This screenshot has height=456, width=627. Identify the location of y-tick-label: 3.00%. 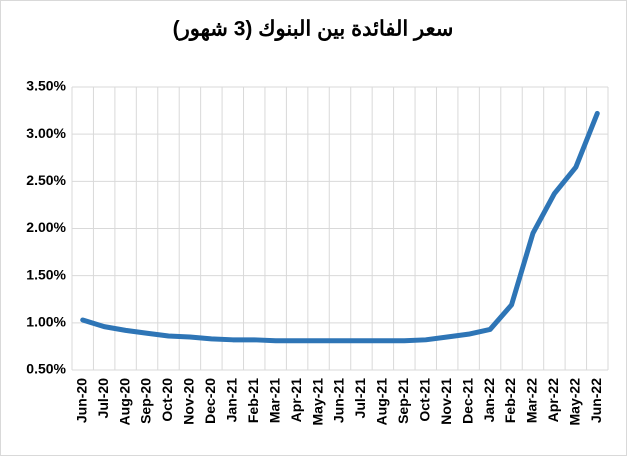
(46, 133).